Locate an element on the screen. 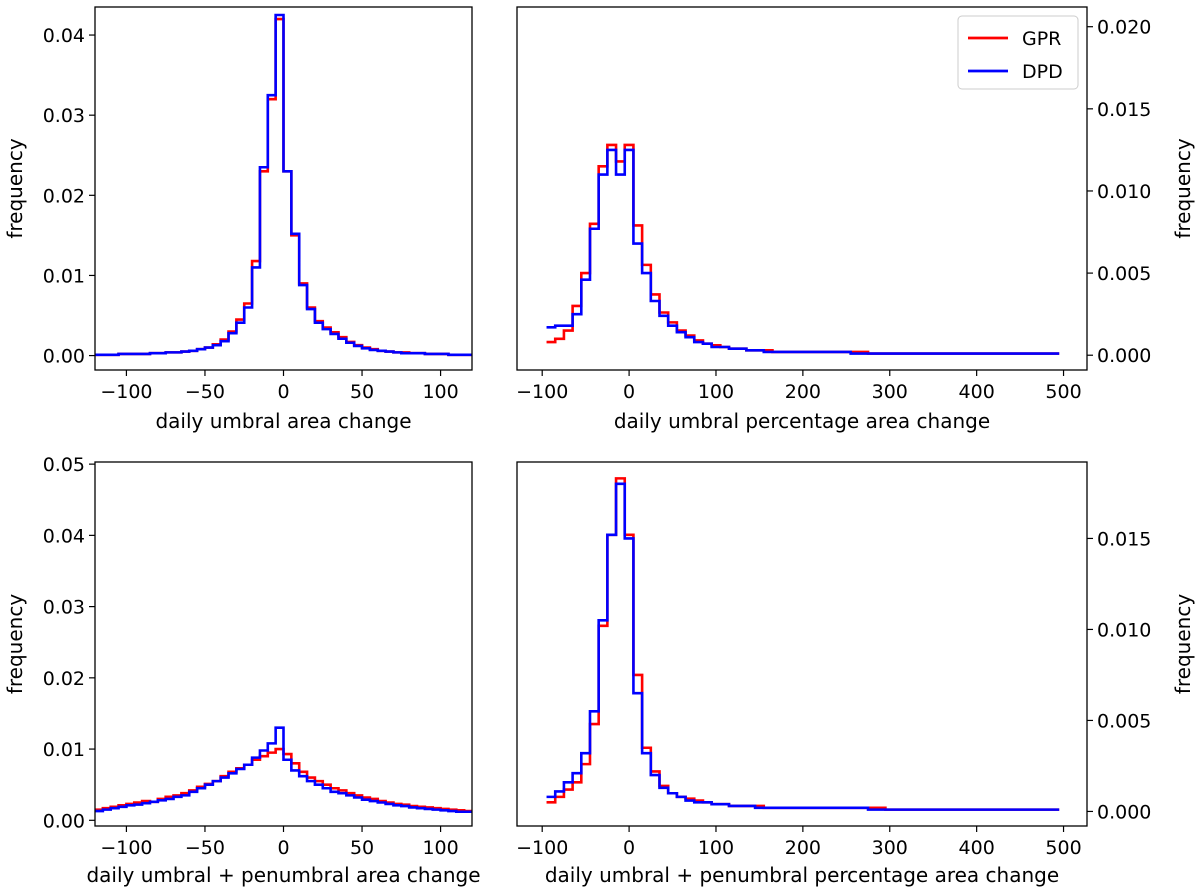 This screenshot has width=1200, height=894. x-axis-label: daily umbral area change is located at coordinates (283, 421).